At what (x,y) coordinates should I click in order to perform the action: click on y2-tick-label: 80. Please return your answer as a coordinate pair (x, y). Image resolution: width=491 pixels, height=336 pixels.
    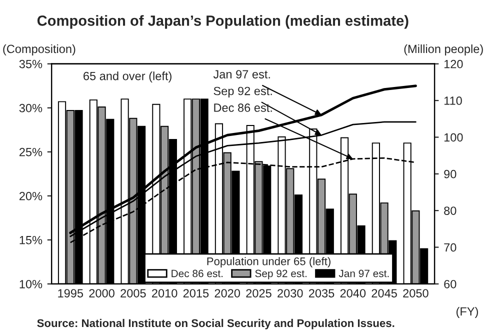
    Looking at the image, I should click on (450, 210).